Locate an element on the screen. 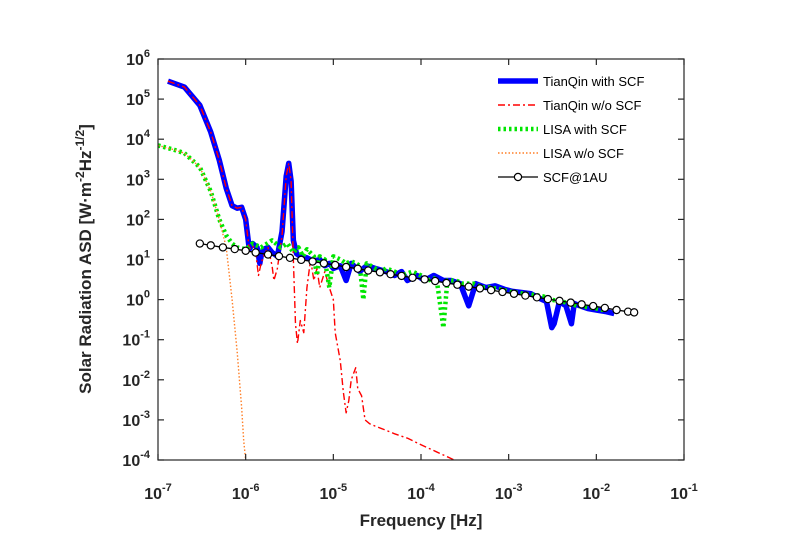  y-tick-label-2: 10⁴ is located at coordinates (138, 138).